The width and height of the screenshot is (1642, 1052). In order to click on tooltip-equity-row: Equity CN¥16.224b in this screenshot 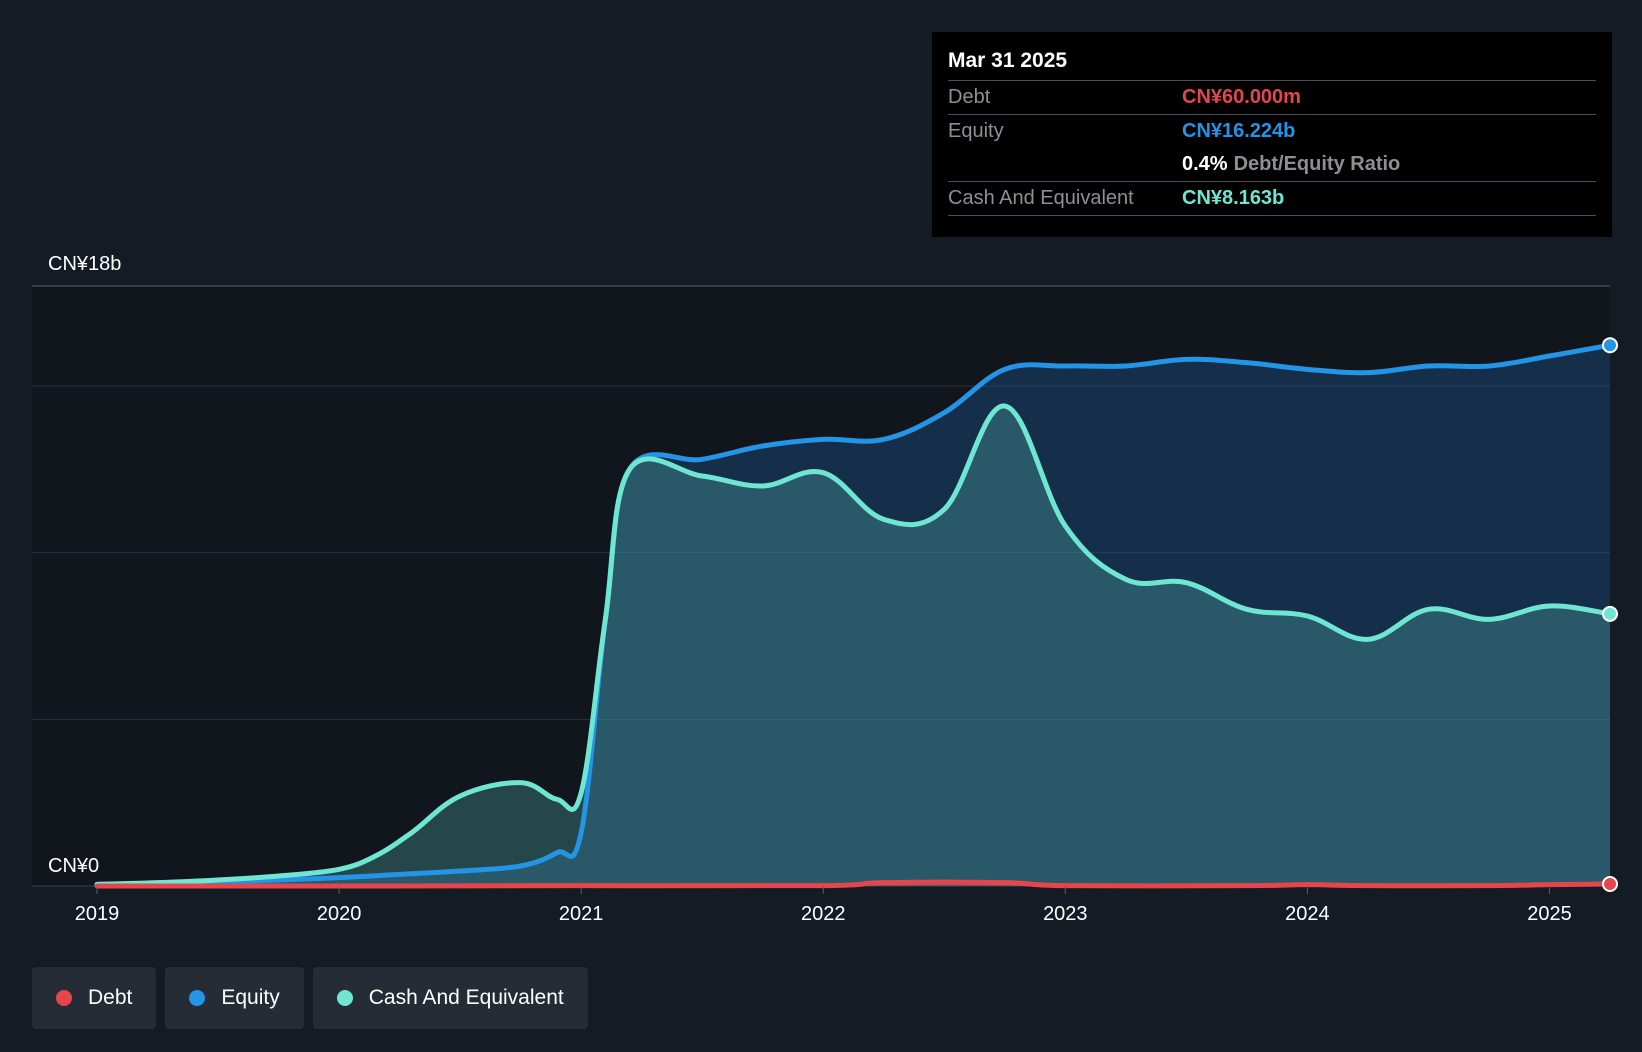, I will do `click(1272, 131)`.